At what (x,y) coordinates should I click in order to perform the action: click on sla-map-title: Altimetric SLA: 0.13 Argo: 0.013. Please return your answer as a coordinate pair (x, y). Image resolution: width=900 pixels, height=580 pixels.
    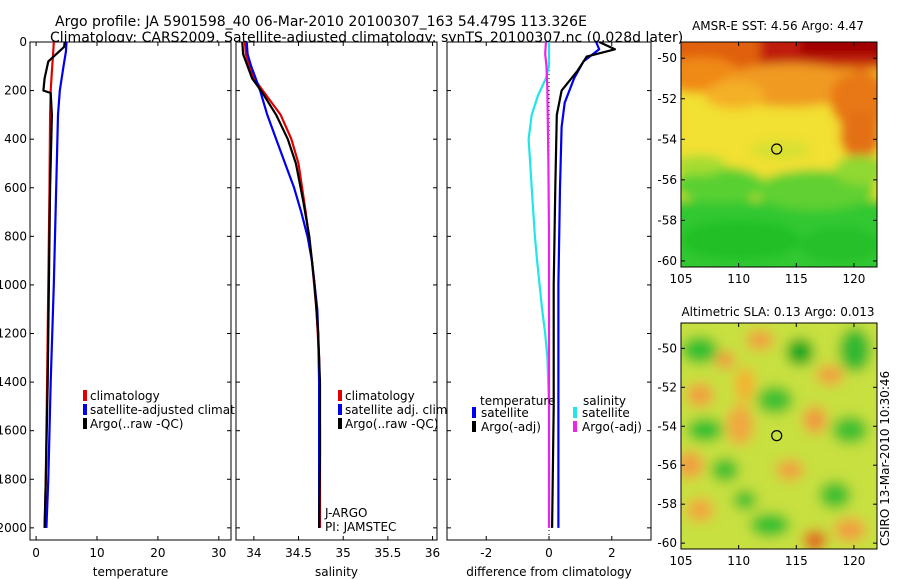
    Looking at the image, I should click on (777, 312).